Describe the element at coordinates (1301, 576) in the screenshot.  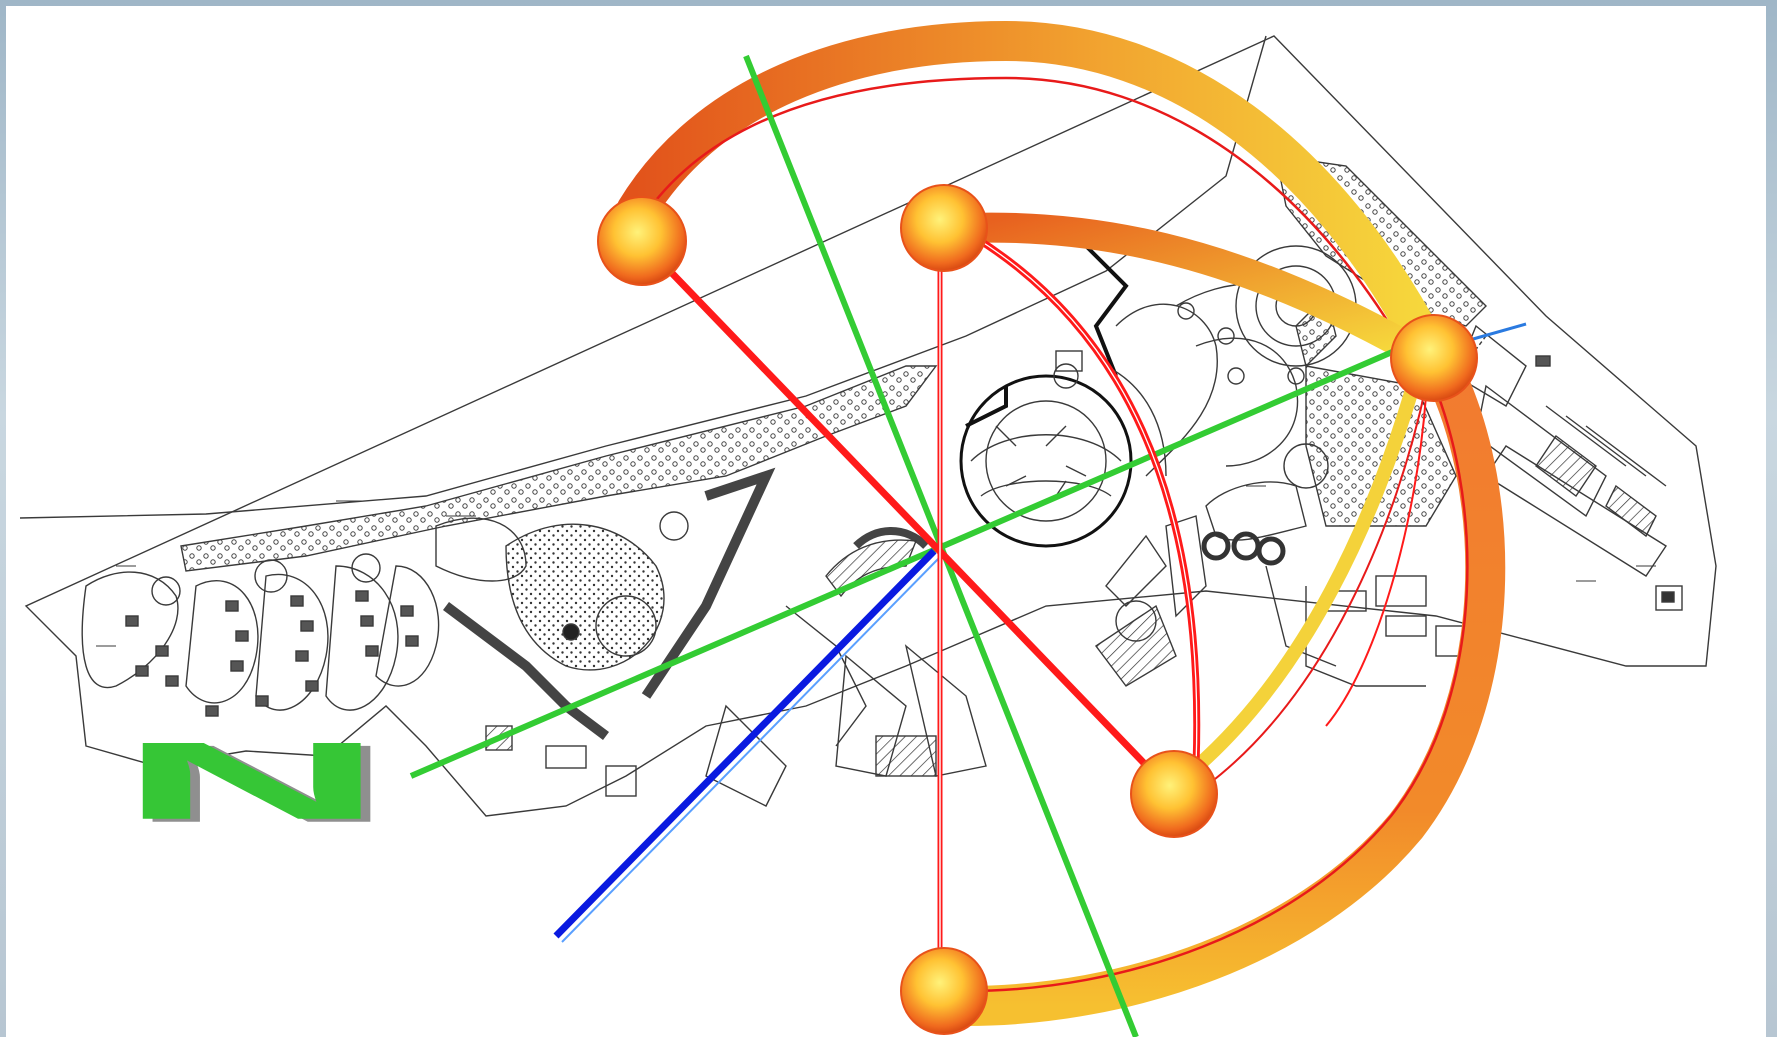
I see `inner-right-arc` at that location.